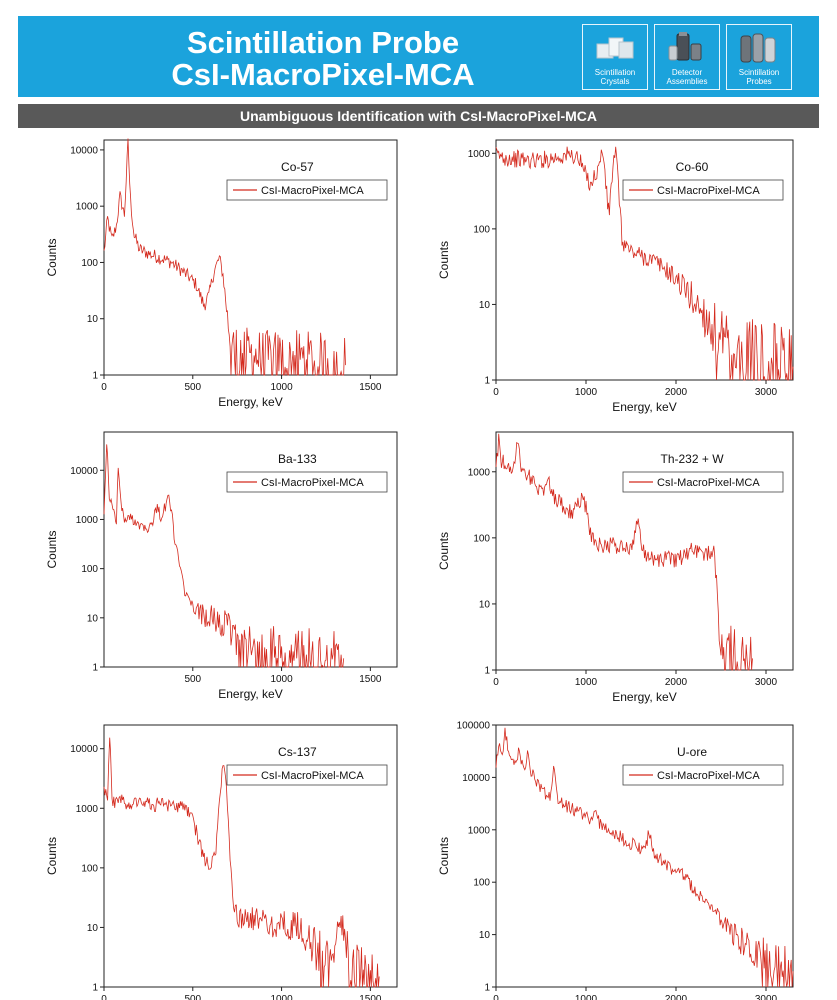 This screenshot has height=1000, width=837. What do you see at coordinates (693, 459) in the screenshot?
I see `chart-title: Th-232 + W` at bounding box center [693, 459].